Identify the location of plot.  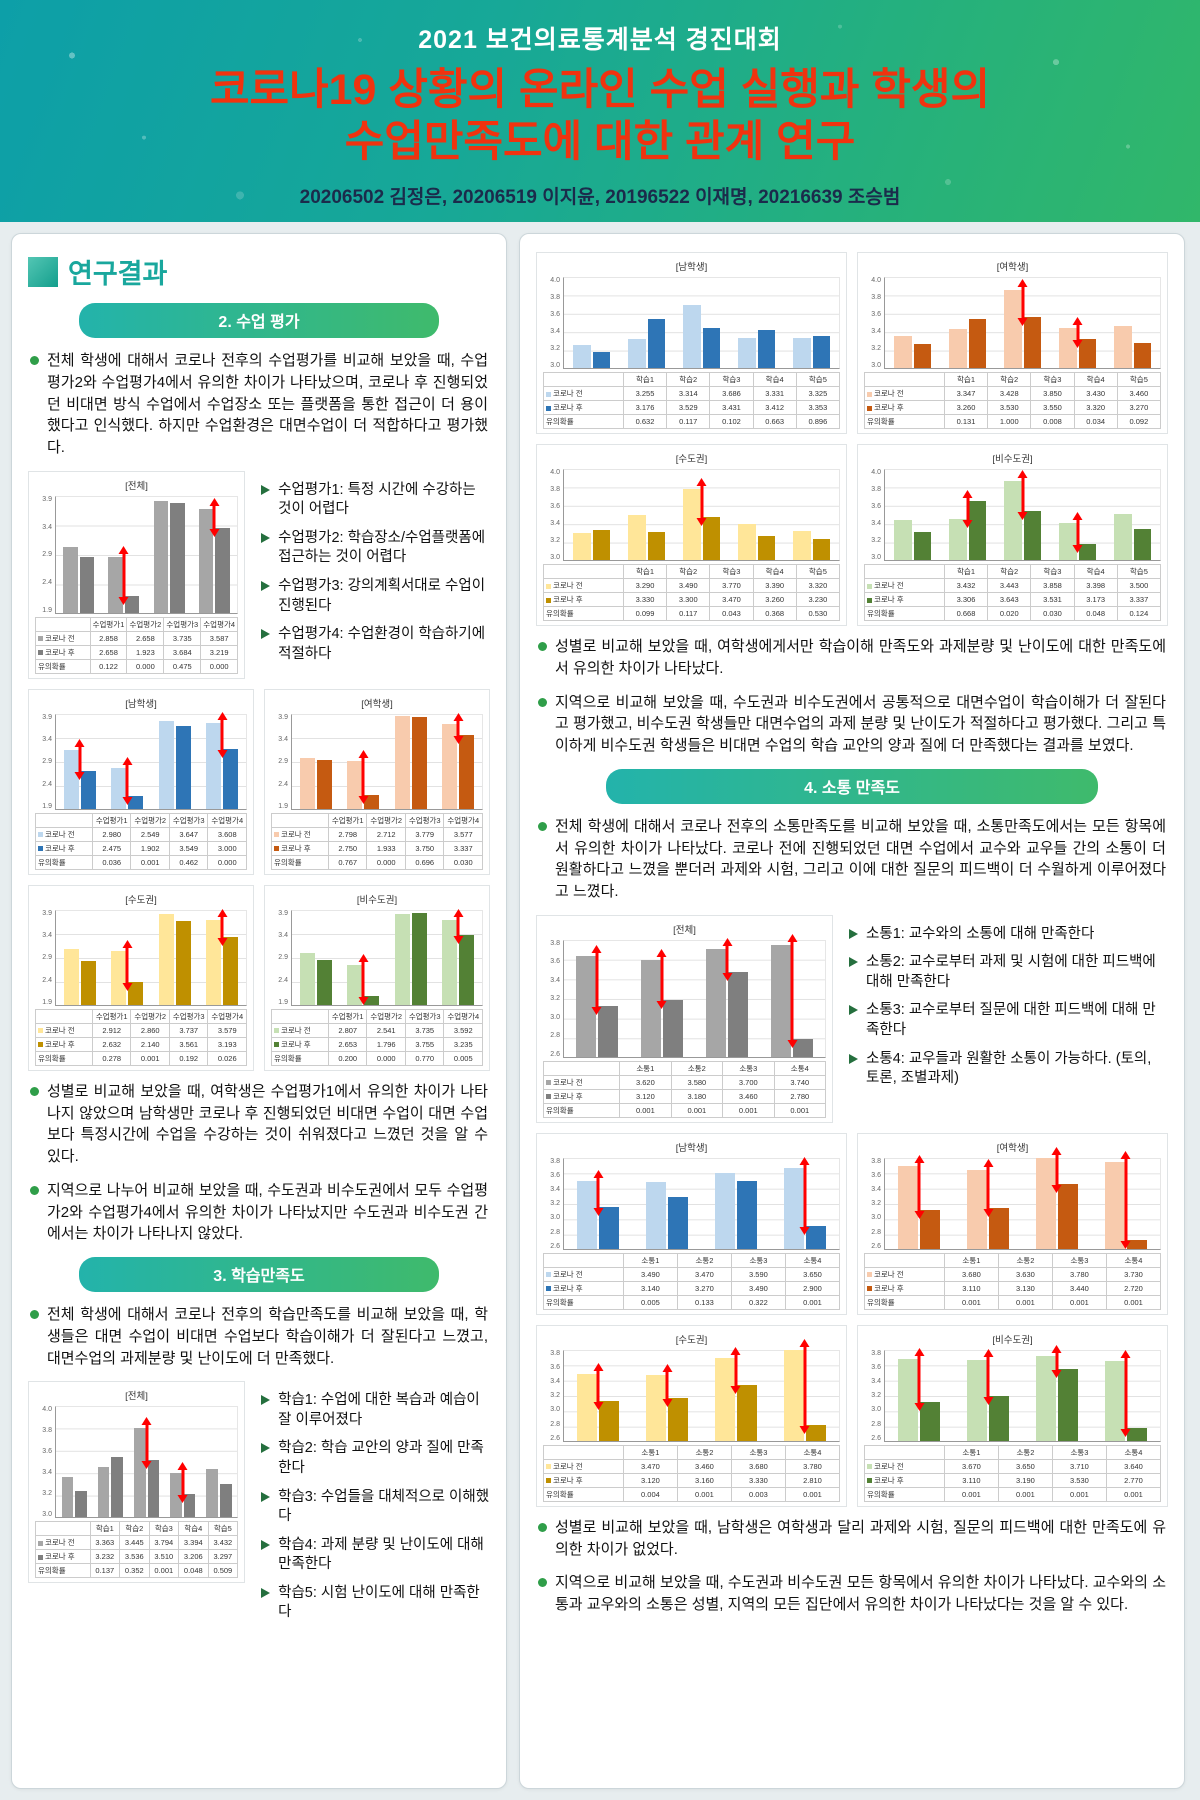
(151, 761).